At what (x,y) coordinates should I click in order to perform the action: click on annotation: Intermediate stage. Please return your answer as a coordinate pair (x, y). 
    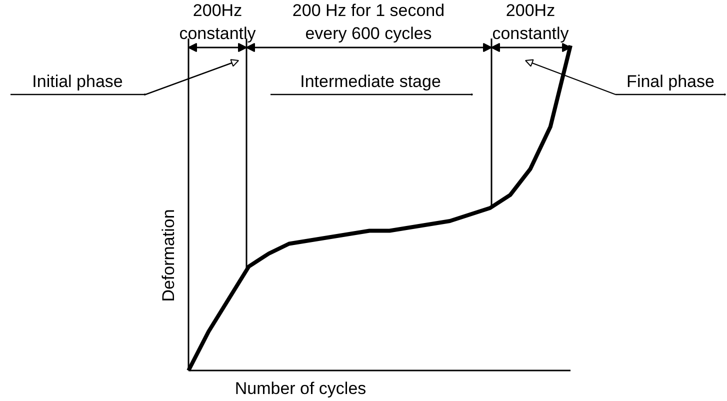
    Looking at the image, I should click on (370, 81).